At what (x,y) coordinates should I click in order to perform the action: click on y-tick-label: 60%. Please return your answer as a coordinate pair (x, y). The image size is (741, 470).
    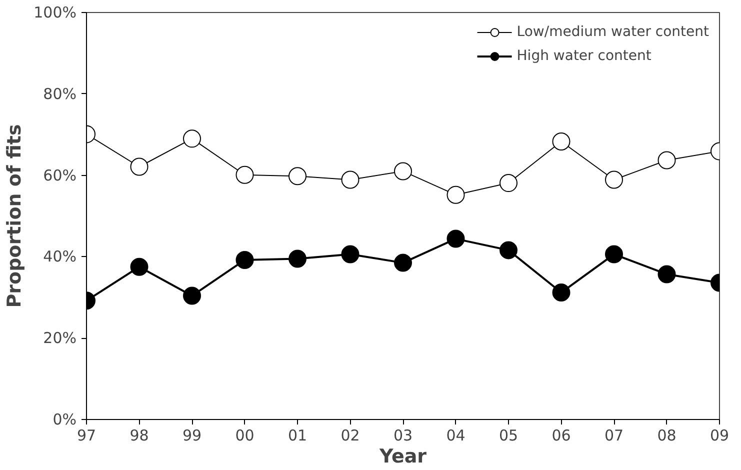
    Looking at the image, I should click on (60, 175).